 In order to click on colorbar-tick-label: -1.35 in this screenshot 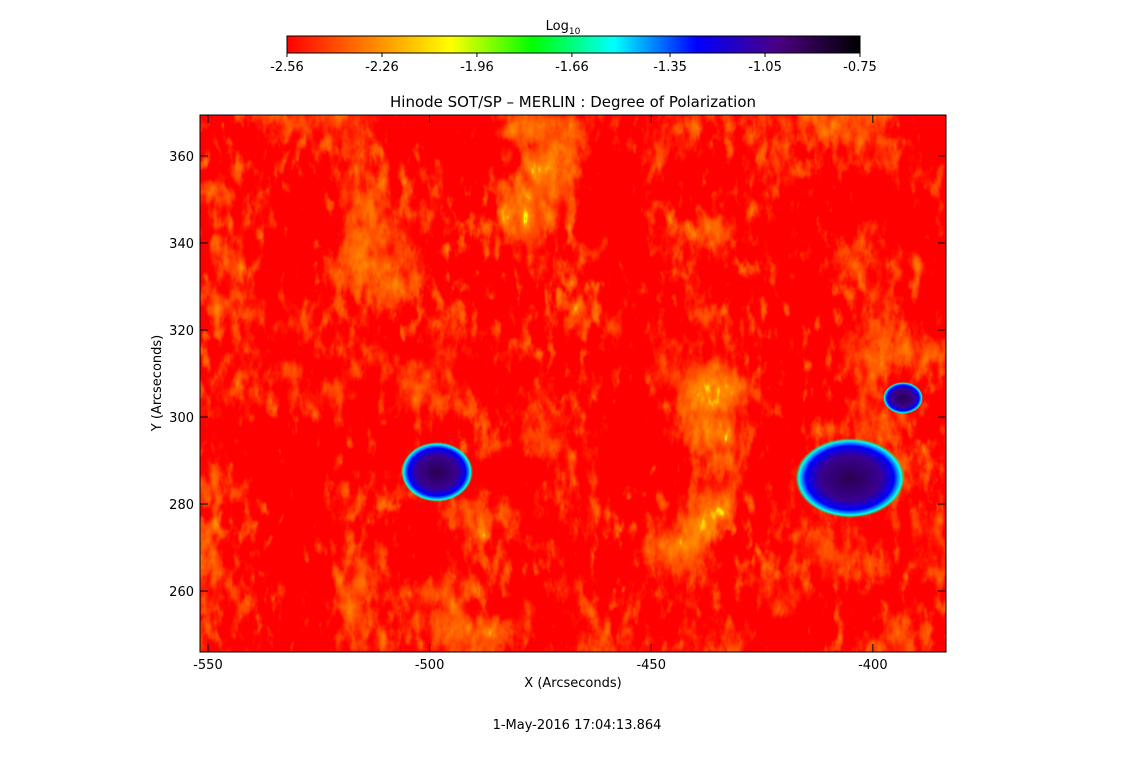, I will do `click(670, 67)`.